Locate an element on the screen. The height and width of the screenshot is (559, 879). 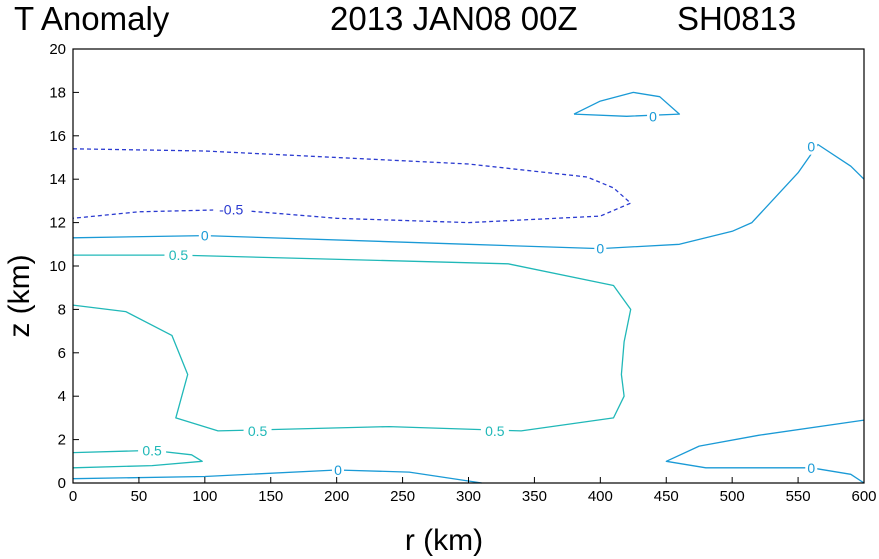
x-tick-label: 600 is located at coordinates (863, 496).